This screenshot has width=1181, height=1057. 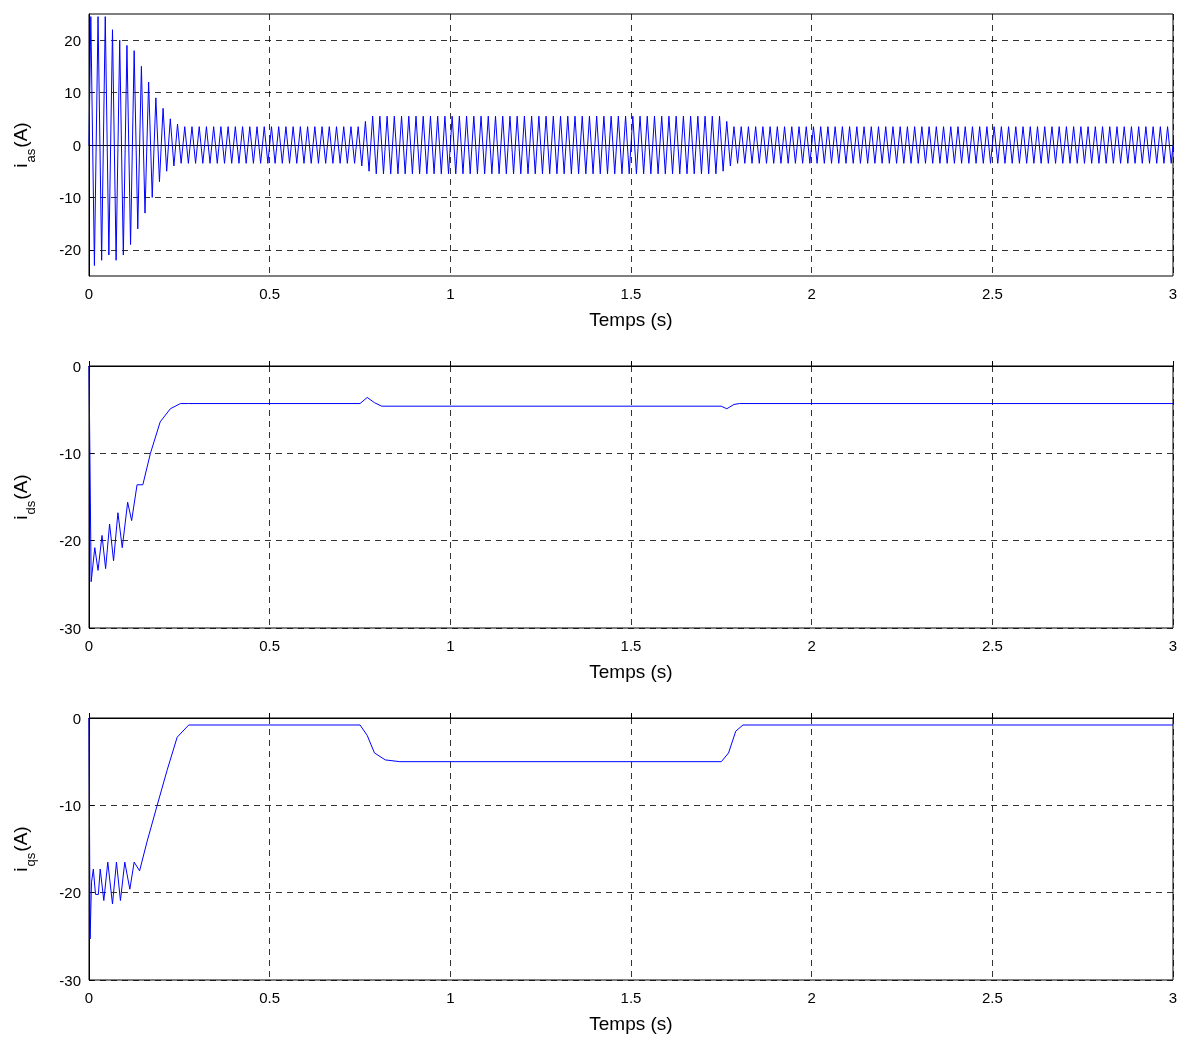 I want to click on y-axis-title: iqs(A), so click(x=24, y=849).